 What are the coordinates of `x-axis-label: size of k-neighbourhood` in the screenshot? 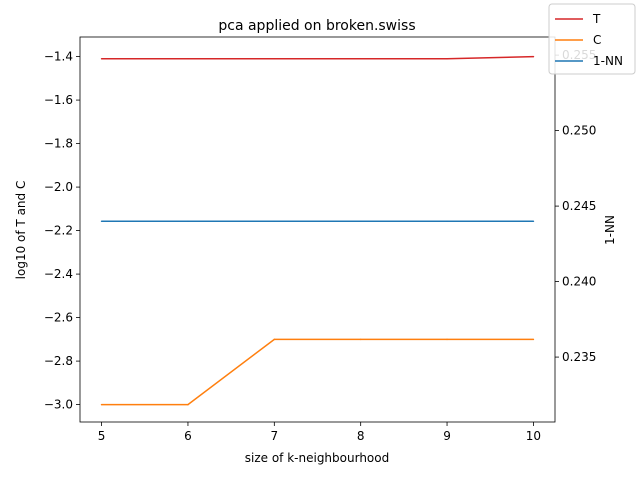 It's located at (317, 458).